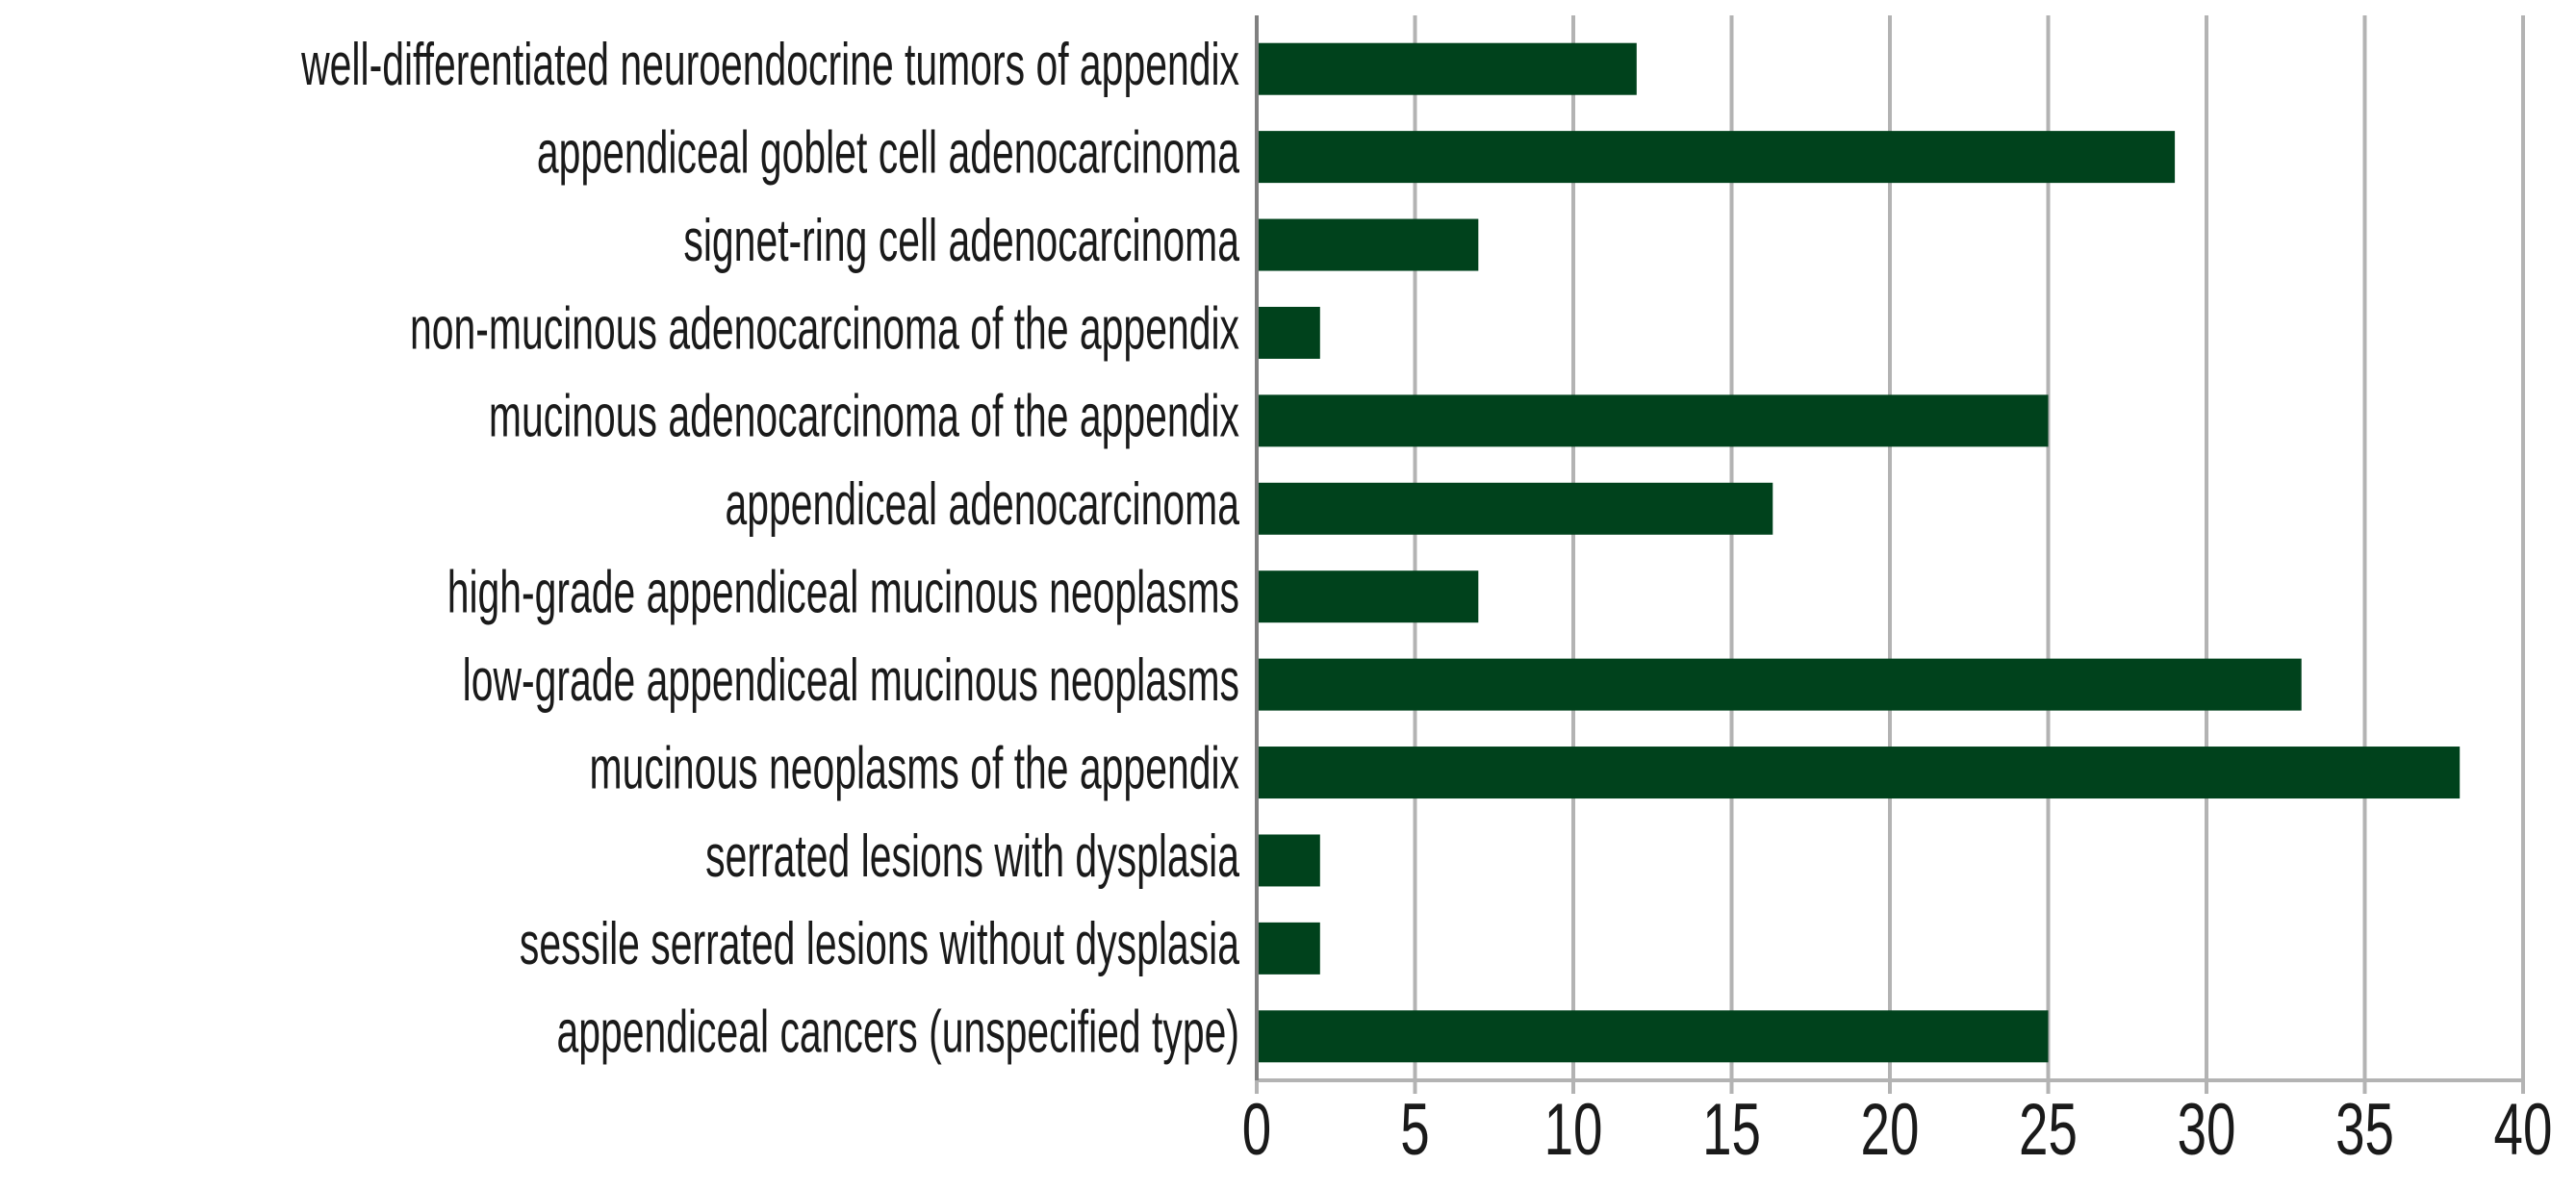  What do you see at coordinates (888, 153) in the screenshot?
I see `y-tick-label: appendiceal goblet cell adenocarcinoma` at bounding box center [888, 153].